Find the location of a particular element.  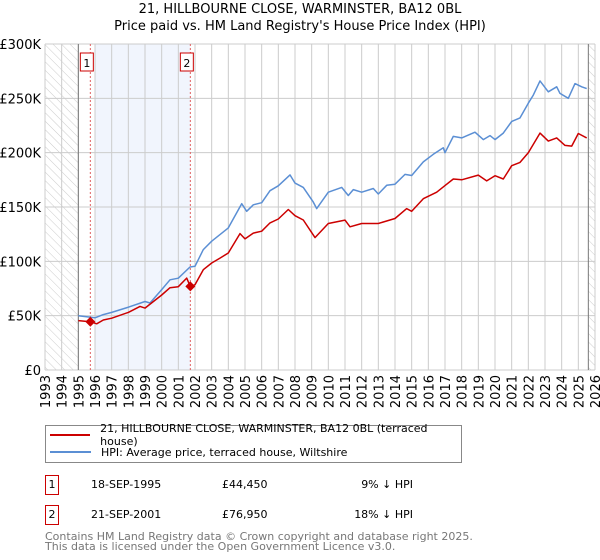

sale-date: 18-SEP-1995 is located at coordinates (126, 484).